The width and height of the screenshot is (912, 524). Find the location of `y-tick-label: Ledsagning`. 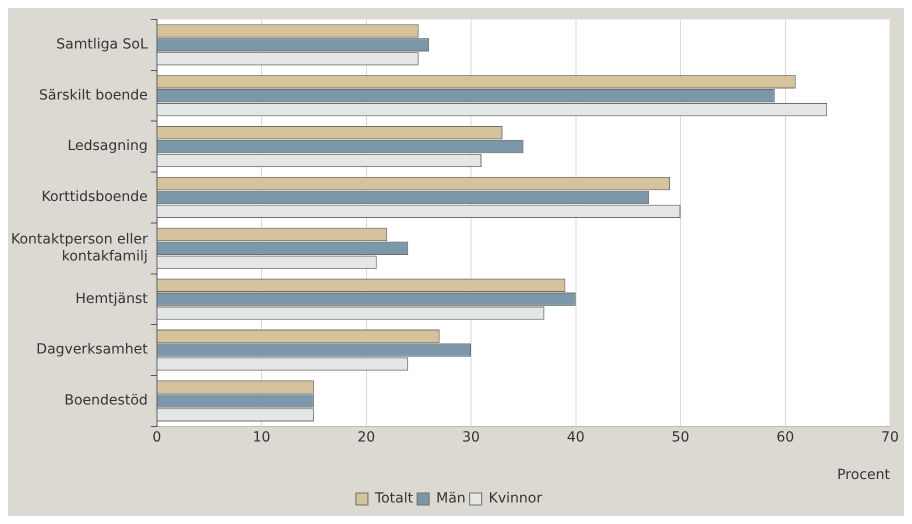

y-tick-label: Ledsagning is located at coordinates (107, 146).